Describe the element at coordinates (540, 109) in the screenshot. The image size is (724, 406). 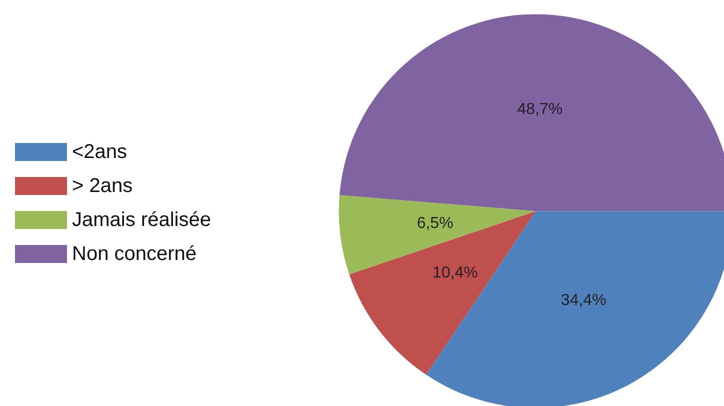
I see `data-label: 48,7%` at that location.